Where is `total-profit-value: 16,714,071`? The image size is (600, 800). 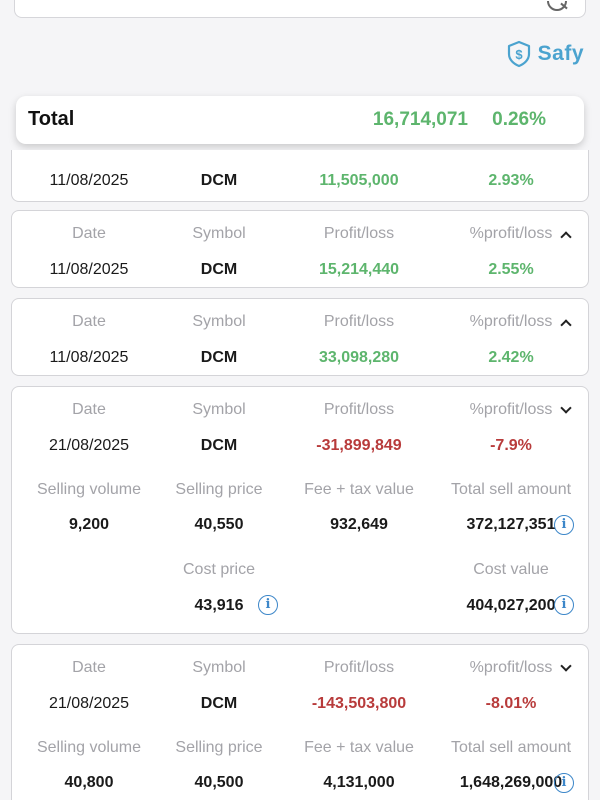 total-profit-value: 16,714,071 is located at coordinates (420, 119).